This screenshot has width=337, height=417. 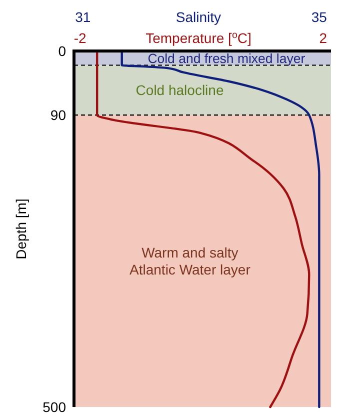 I want to click on x2-axis-title: Salinity, so click(x=199, y=17).